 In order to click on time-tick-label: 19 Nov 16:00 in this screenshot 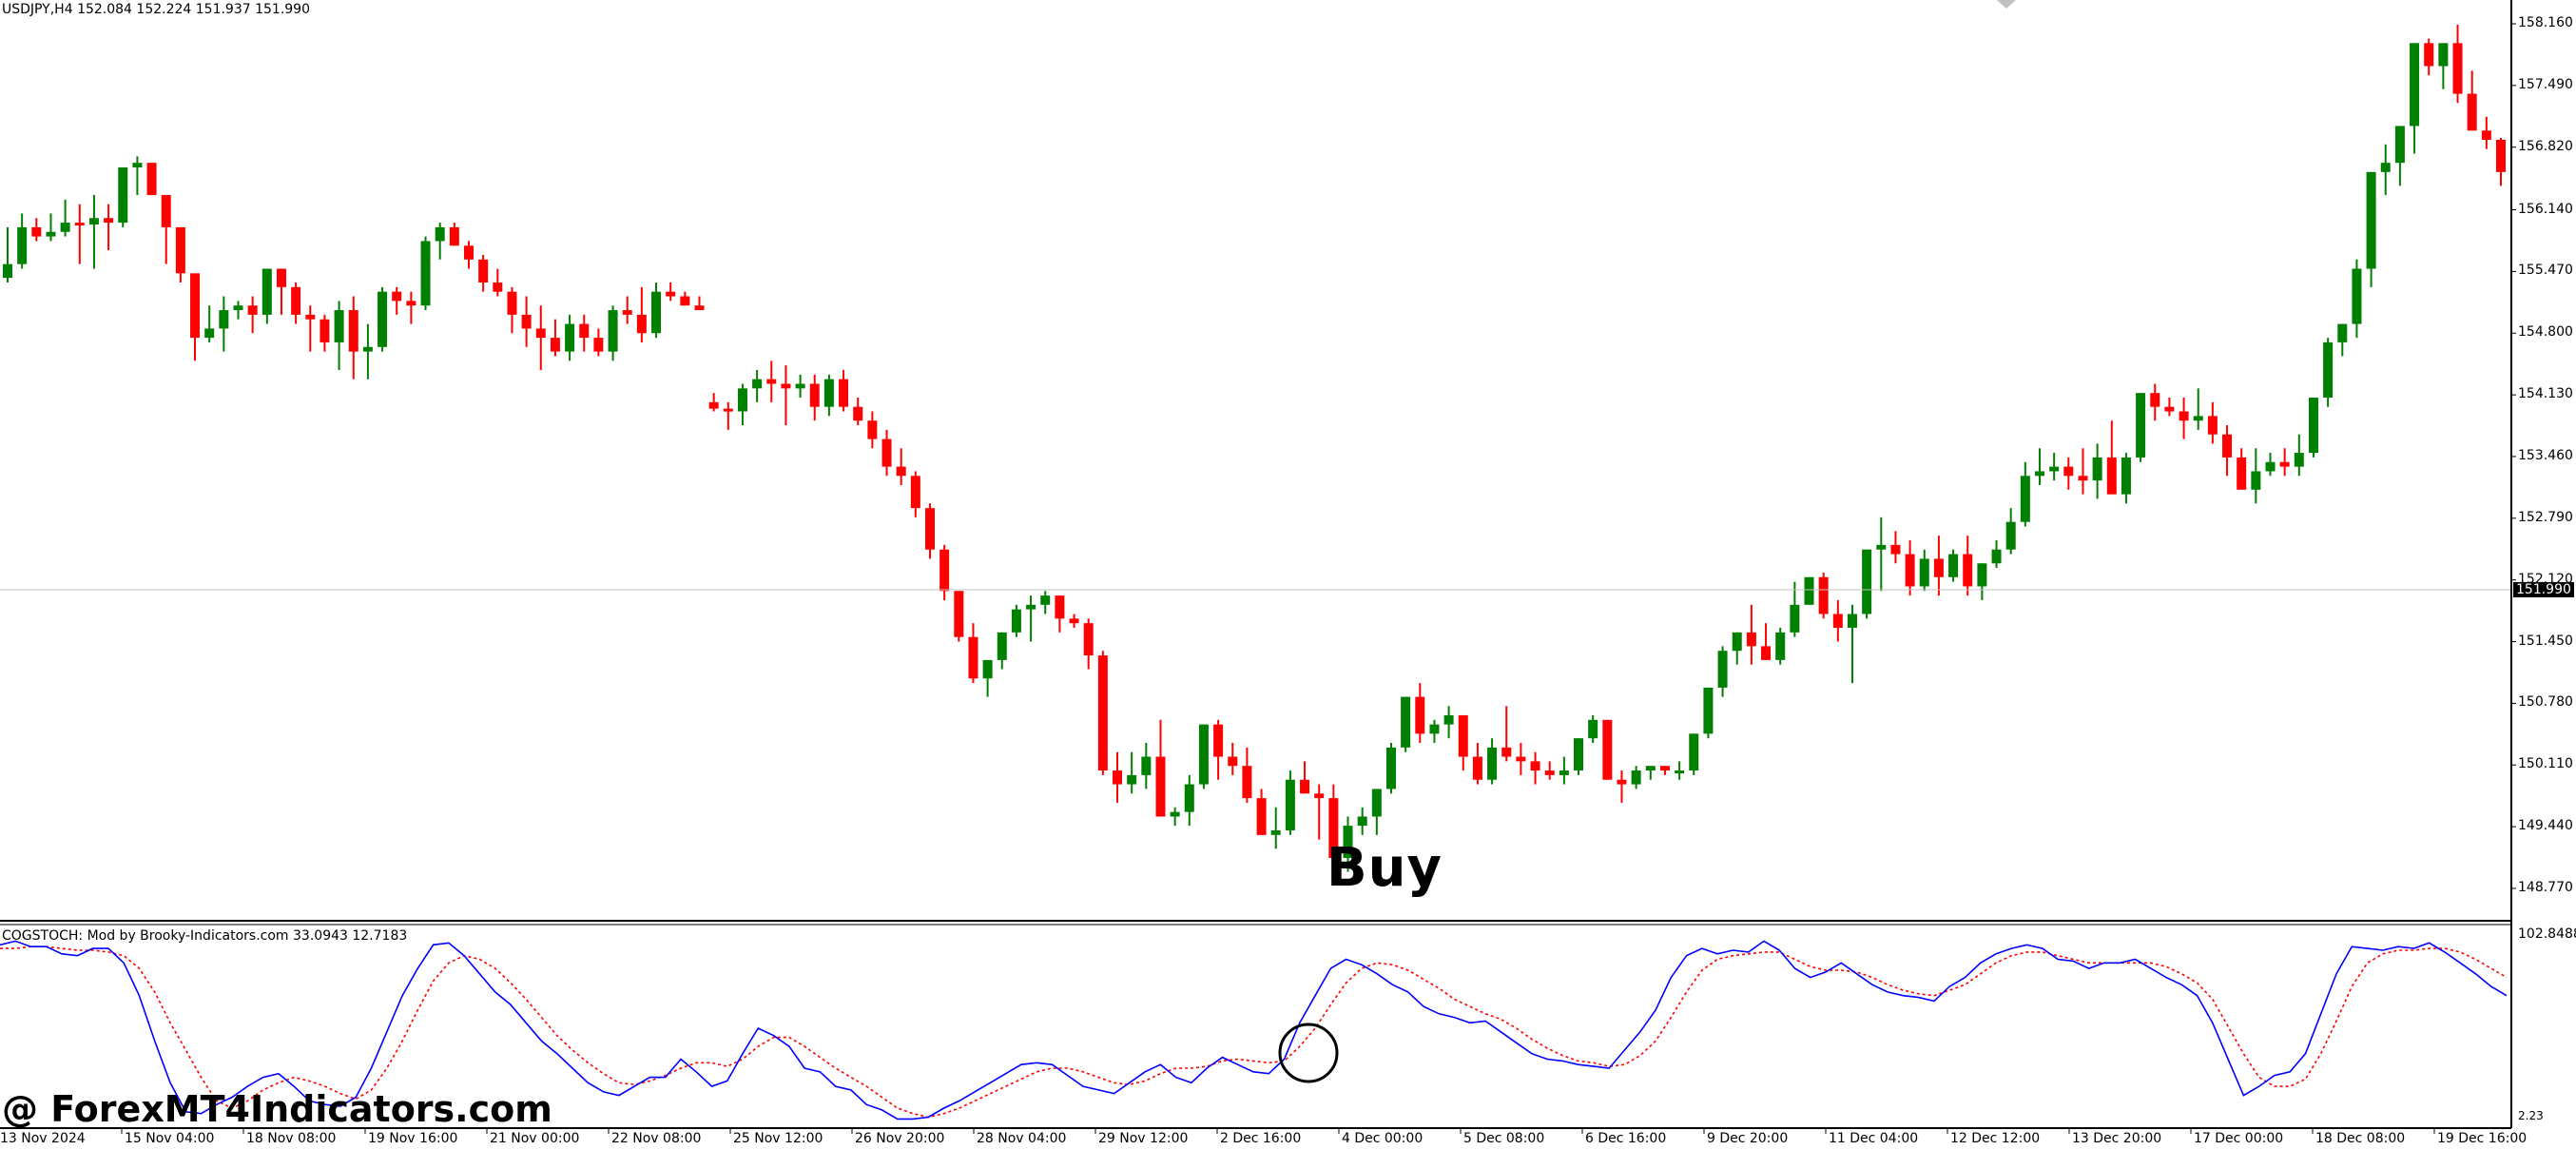, I will do `click(413, 1138)`.